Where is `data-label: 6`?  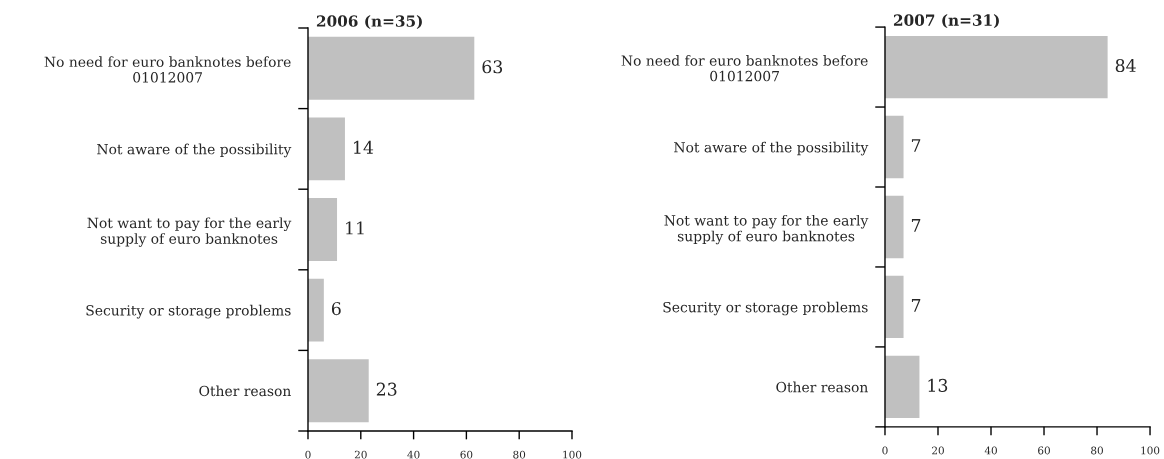
data-label: 6 is located at coordinates (336, 309).